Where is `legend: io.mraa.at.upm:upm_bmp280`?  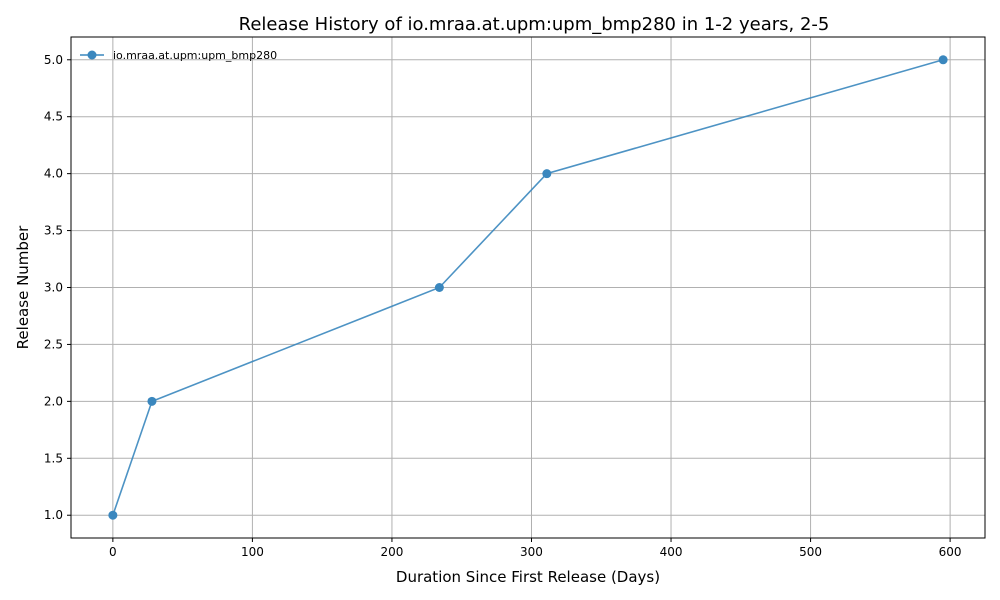 legend: io.mraa.at.upm:upm_bmp280 is located at coordinates (178, 55).